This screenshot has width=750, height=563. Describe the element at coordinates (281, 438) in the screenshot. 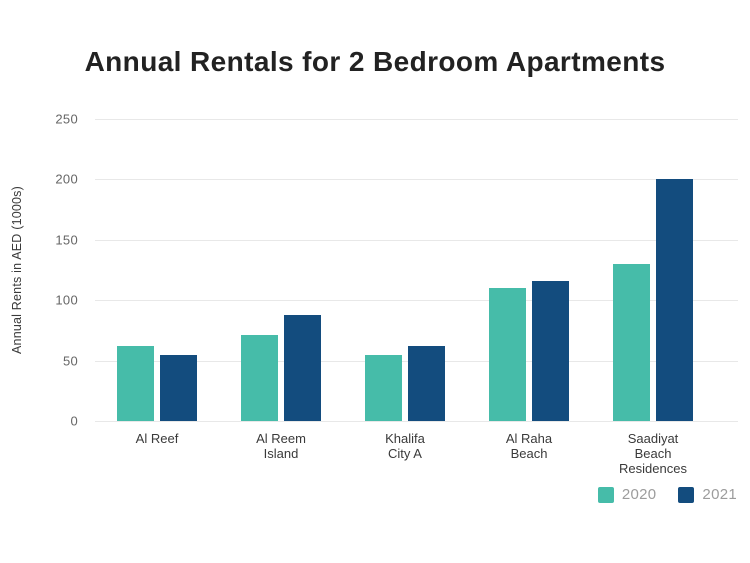

I see `x-label-line: Al Reem` at that location.